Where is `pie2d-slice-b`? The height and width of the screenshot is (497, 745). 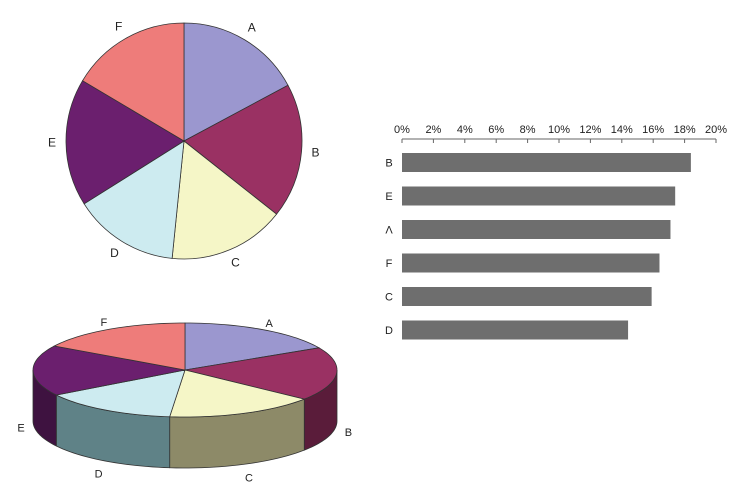 pie2d-slice-b is located at coordinates (243, 149).